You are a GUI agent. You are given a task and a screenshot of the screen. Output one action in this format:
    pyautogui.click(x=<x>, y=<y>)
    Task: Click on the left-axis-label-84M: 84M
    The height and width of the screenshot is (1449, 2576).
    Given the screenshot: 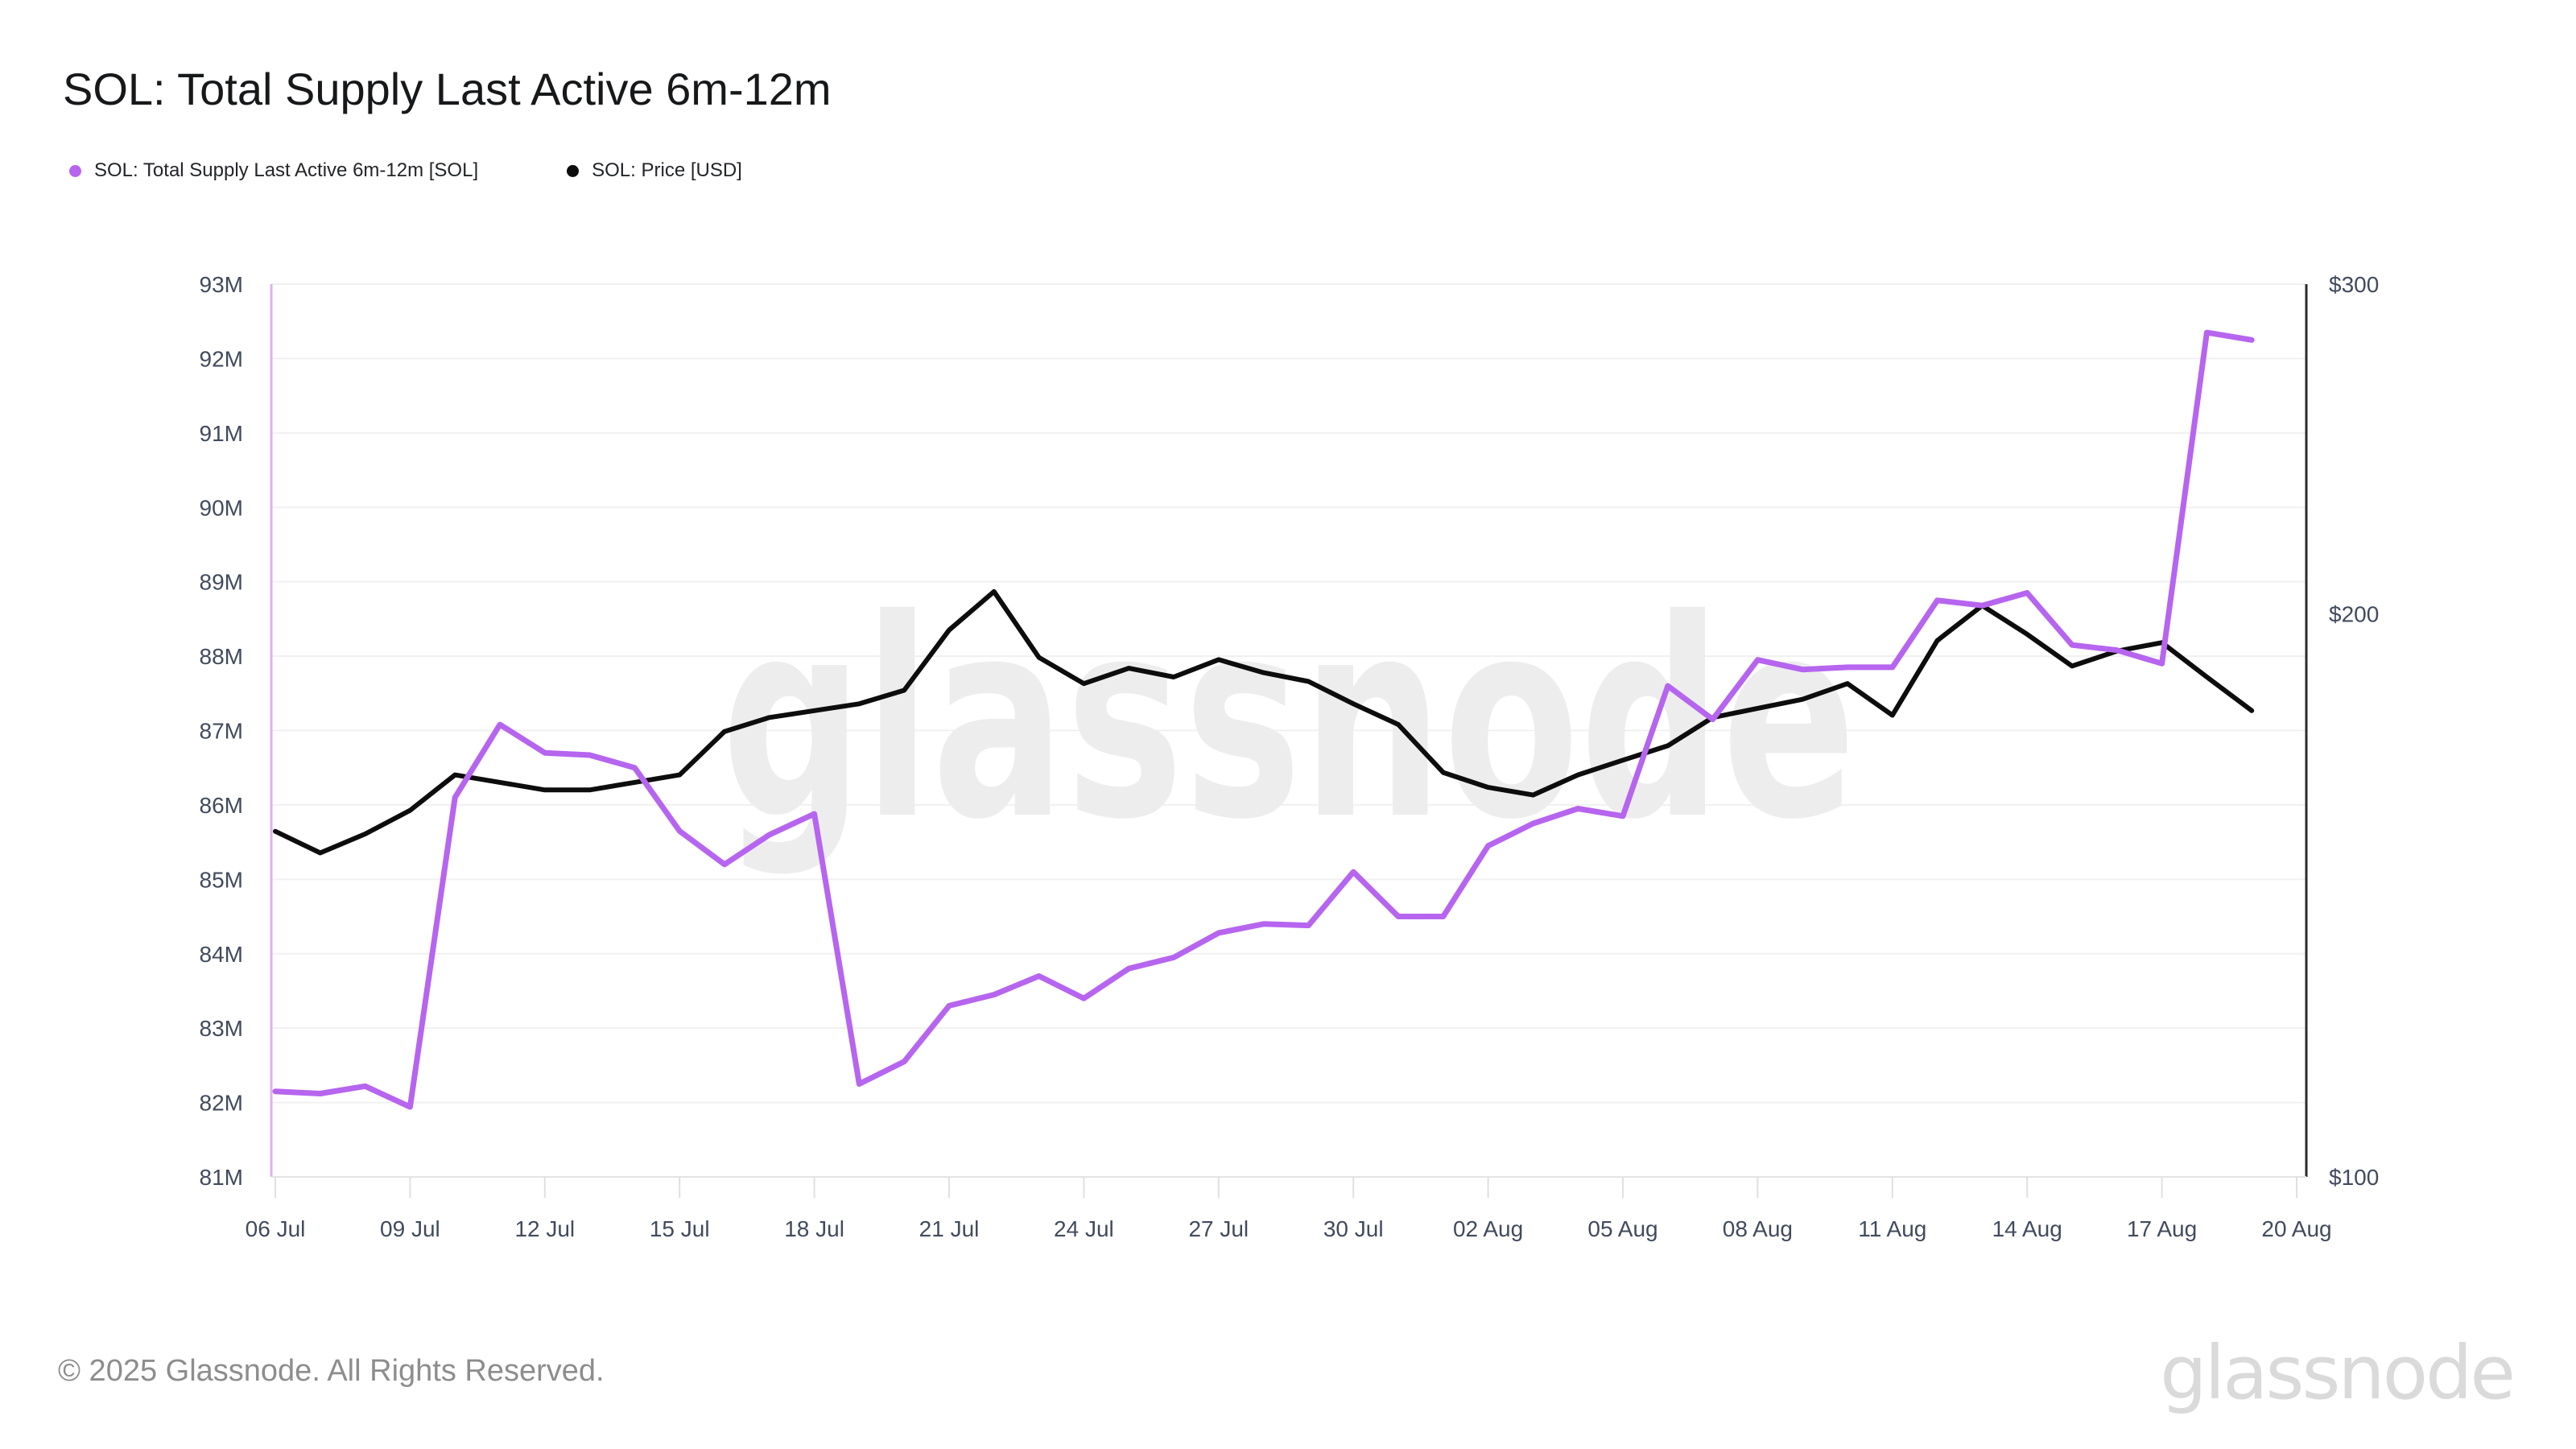 What is the action you would take?
    pyautogui.click(x=221, y=954)
    